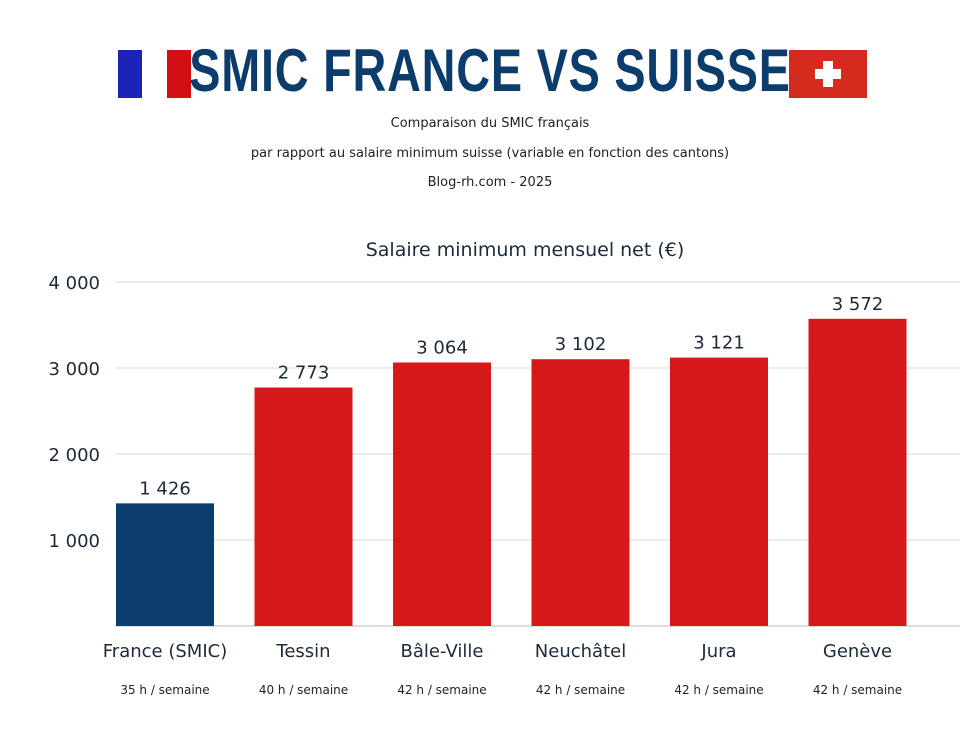 The image size is (980, 735). Describe the element at coordinates (164, 690) in the screenshot. I see `x-sub-label: 35 h / semaine` at that location.